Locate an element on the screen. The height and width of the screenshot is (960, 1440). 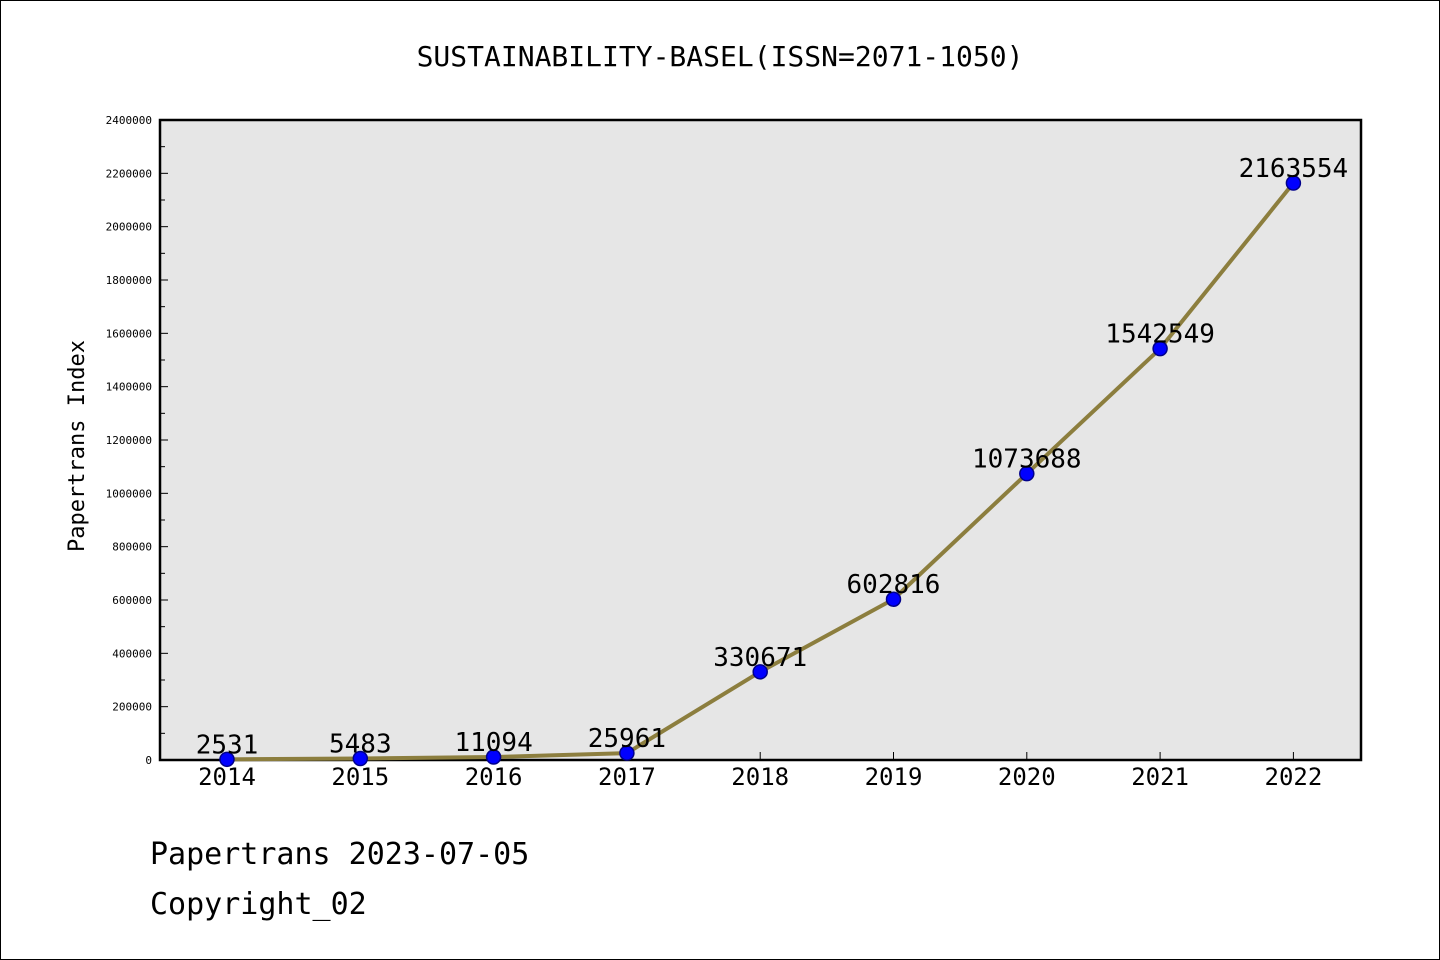
data-label-2014: 2531 is located at coordinates (227, 745).